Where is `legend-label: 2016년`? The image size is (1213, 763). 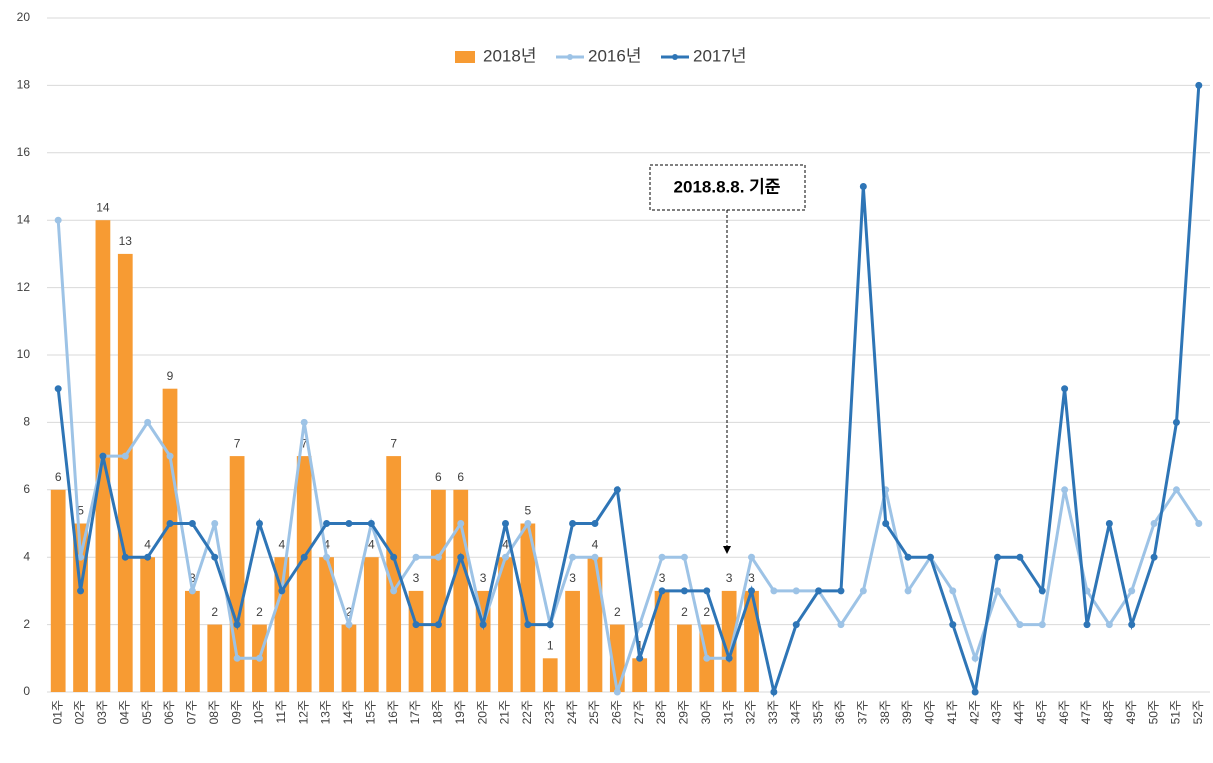 legend-label: 2016년 is located at coordinates (614, 55).